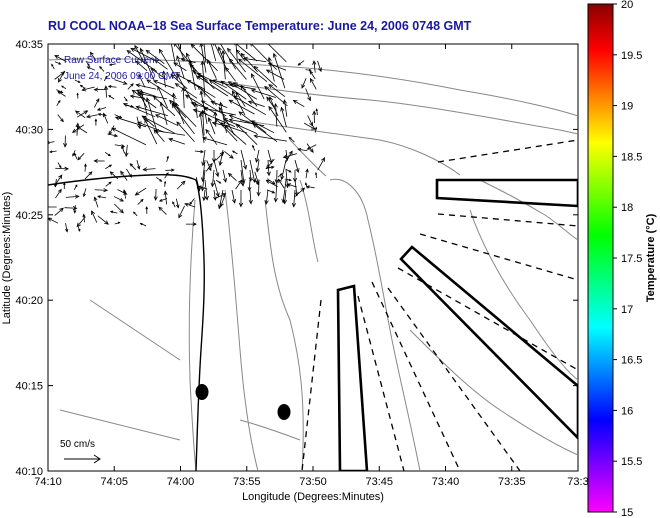 The width and height of the screenshot is (660, 518). What do you see at coordinates (379, 482) in the screenshot?
I see `x-tick-label: 73:45` at bounding box center [379, 482].